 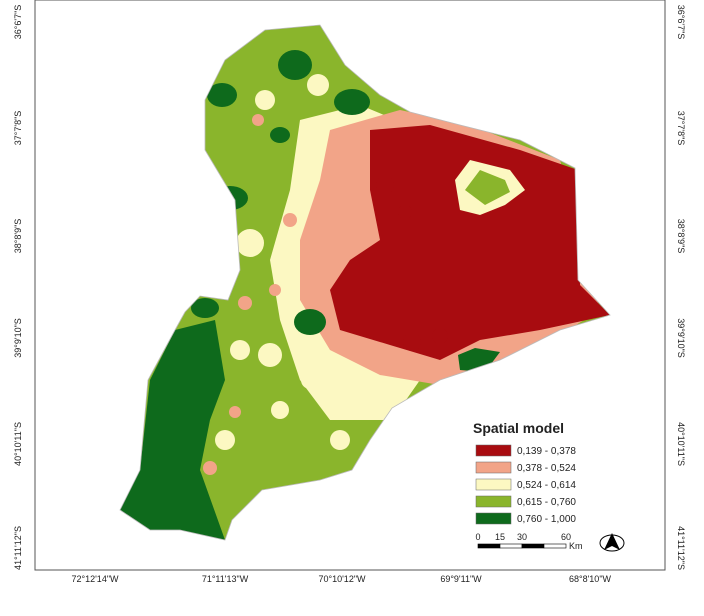 I want to click on scale-label: 15, so click(x=500, y=537).